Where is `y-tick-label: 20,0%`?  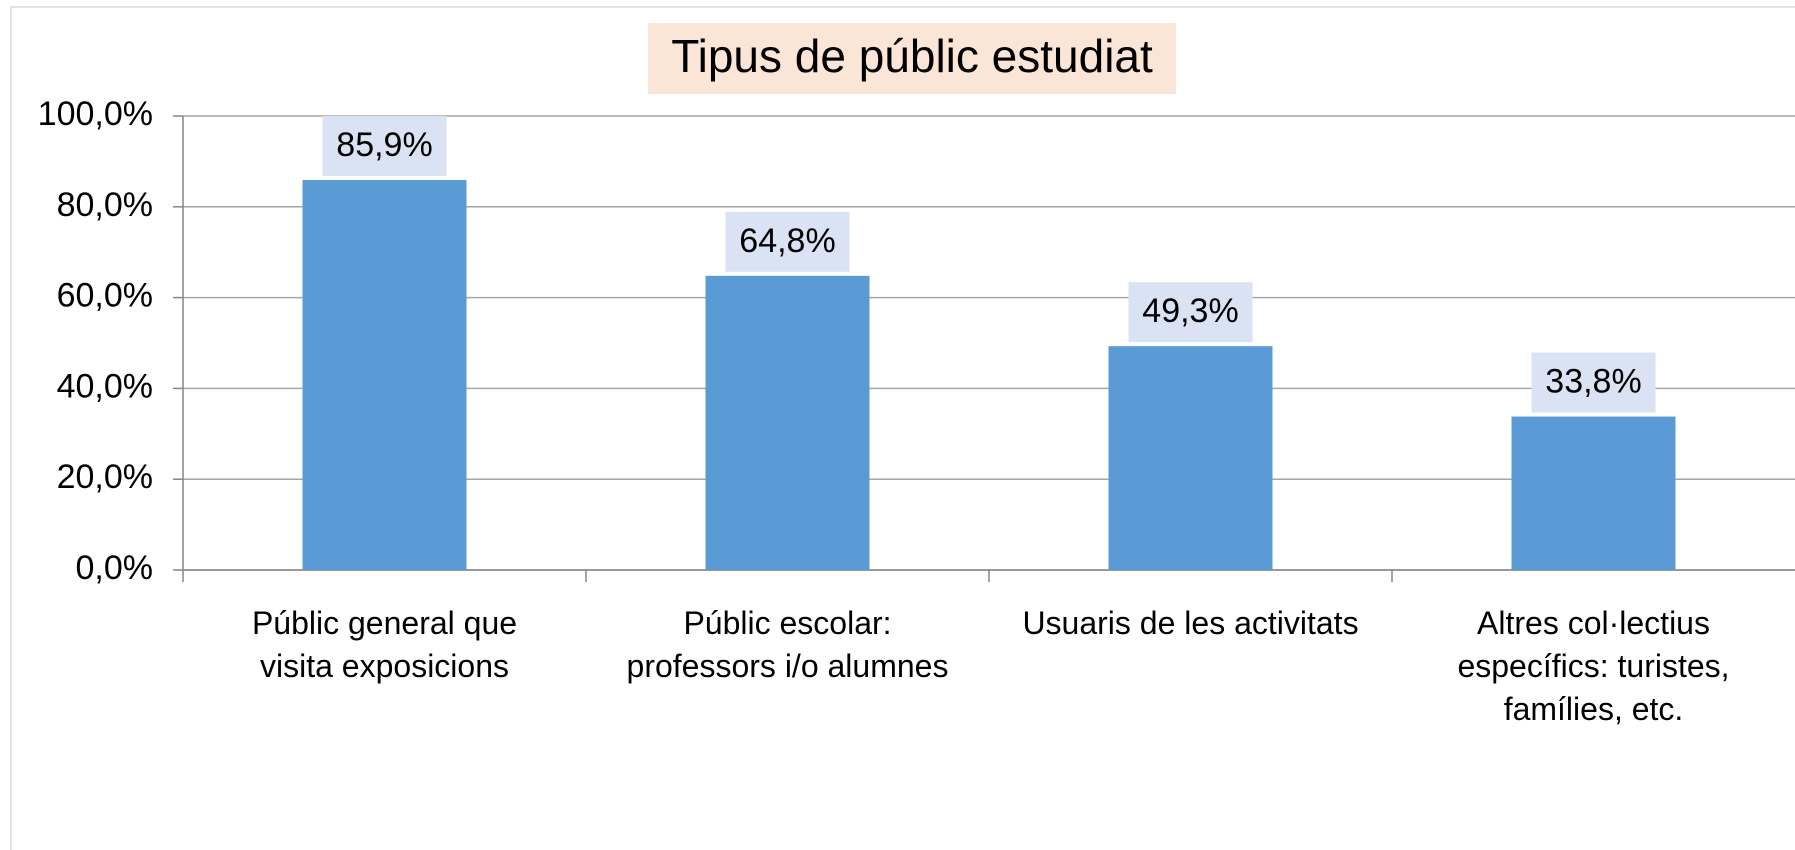
y-tick-label: 20,0% is located at coordinates (105, 477).